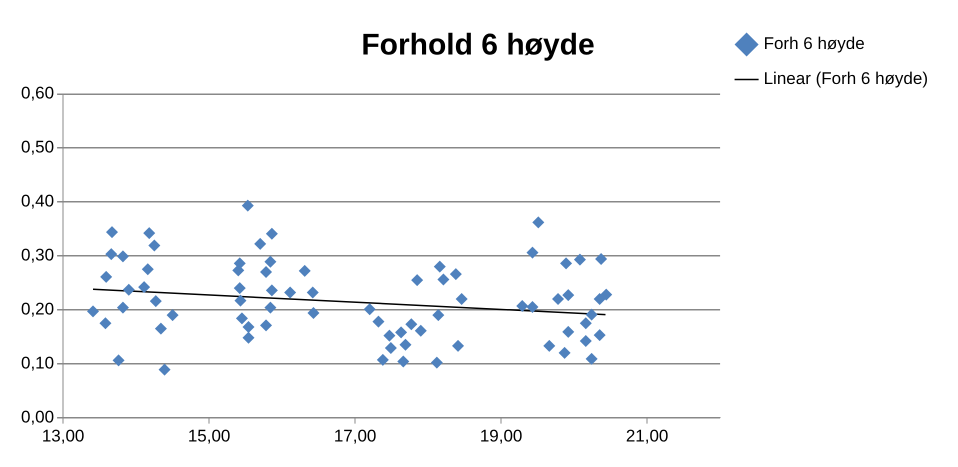 The image size is (958, 467). What do you see at coordinates (501, 436) in the screenshot?
I see `x-tick-label: 19,00` at bounding box center [501, 436].